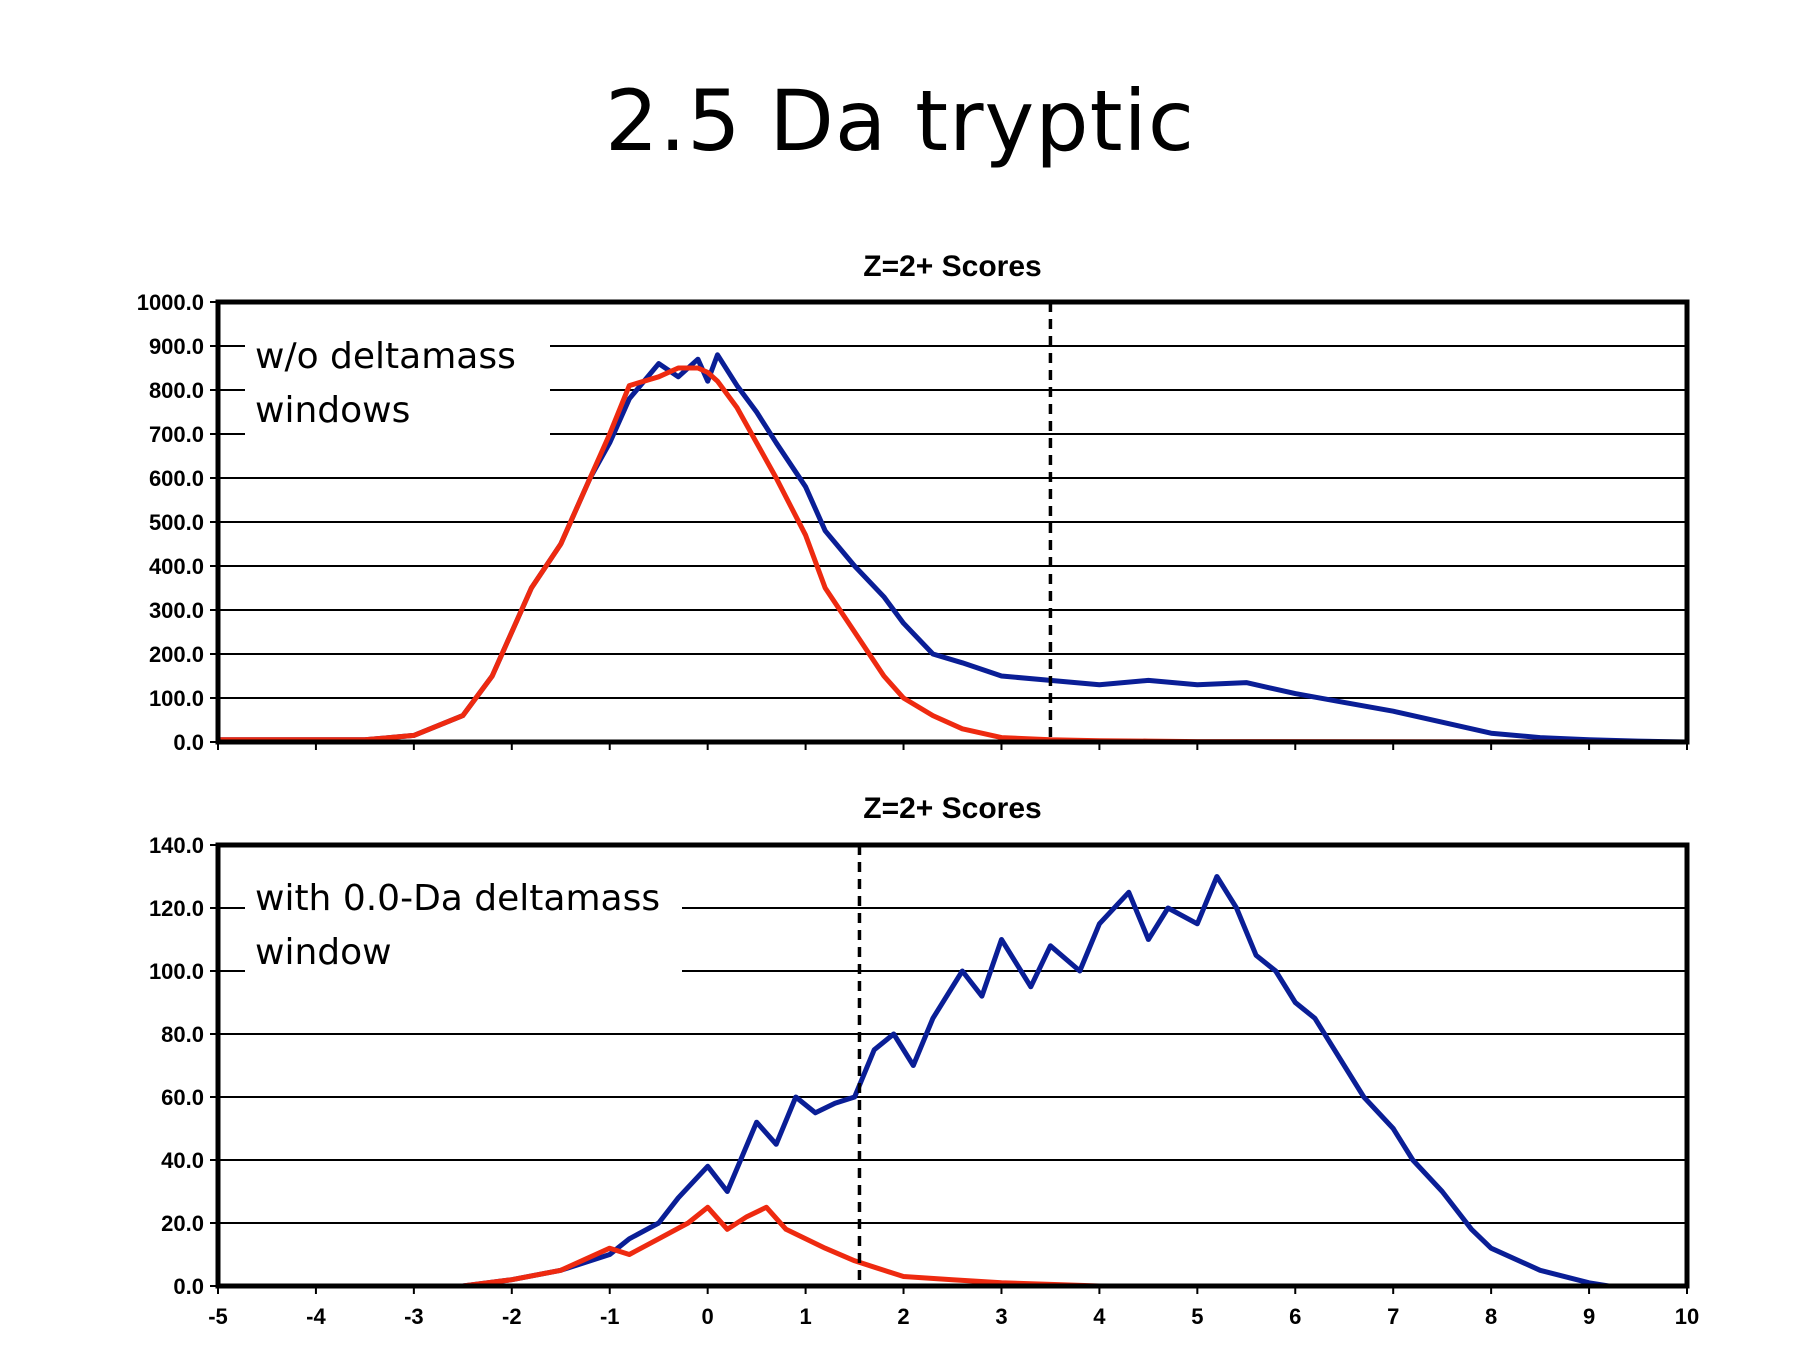 Image resolution: width=1800 pixels, height=1350 pixels. I want to click on y-tick-label: 20.0, so click(182, 1223).